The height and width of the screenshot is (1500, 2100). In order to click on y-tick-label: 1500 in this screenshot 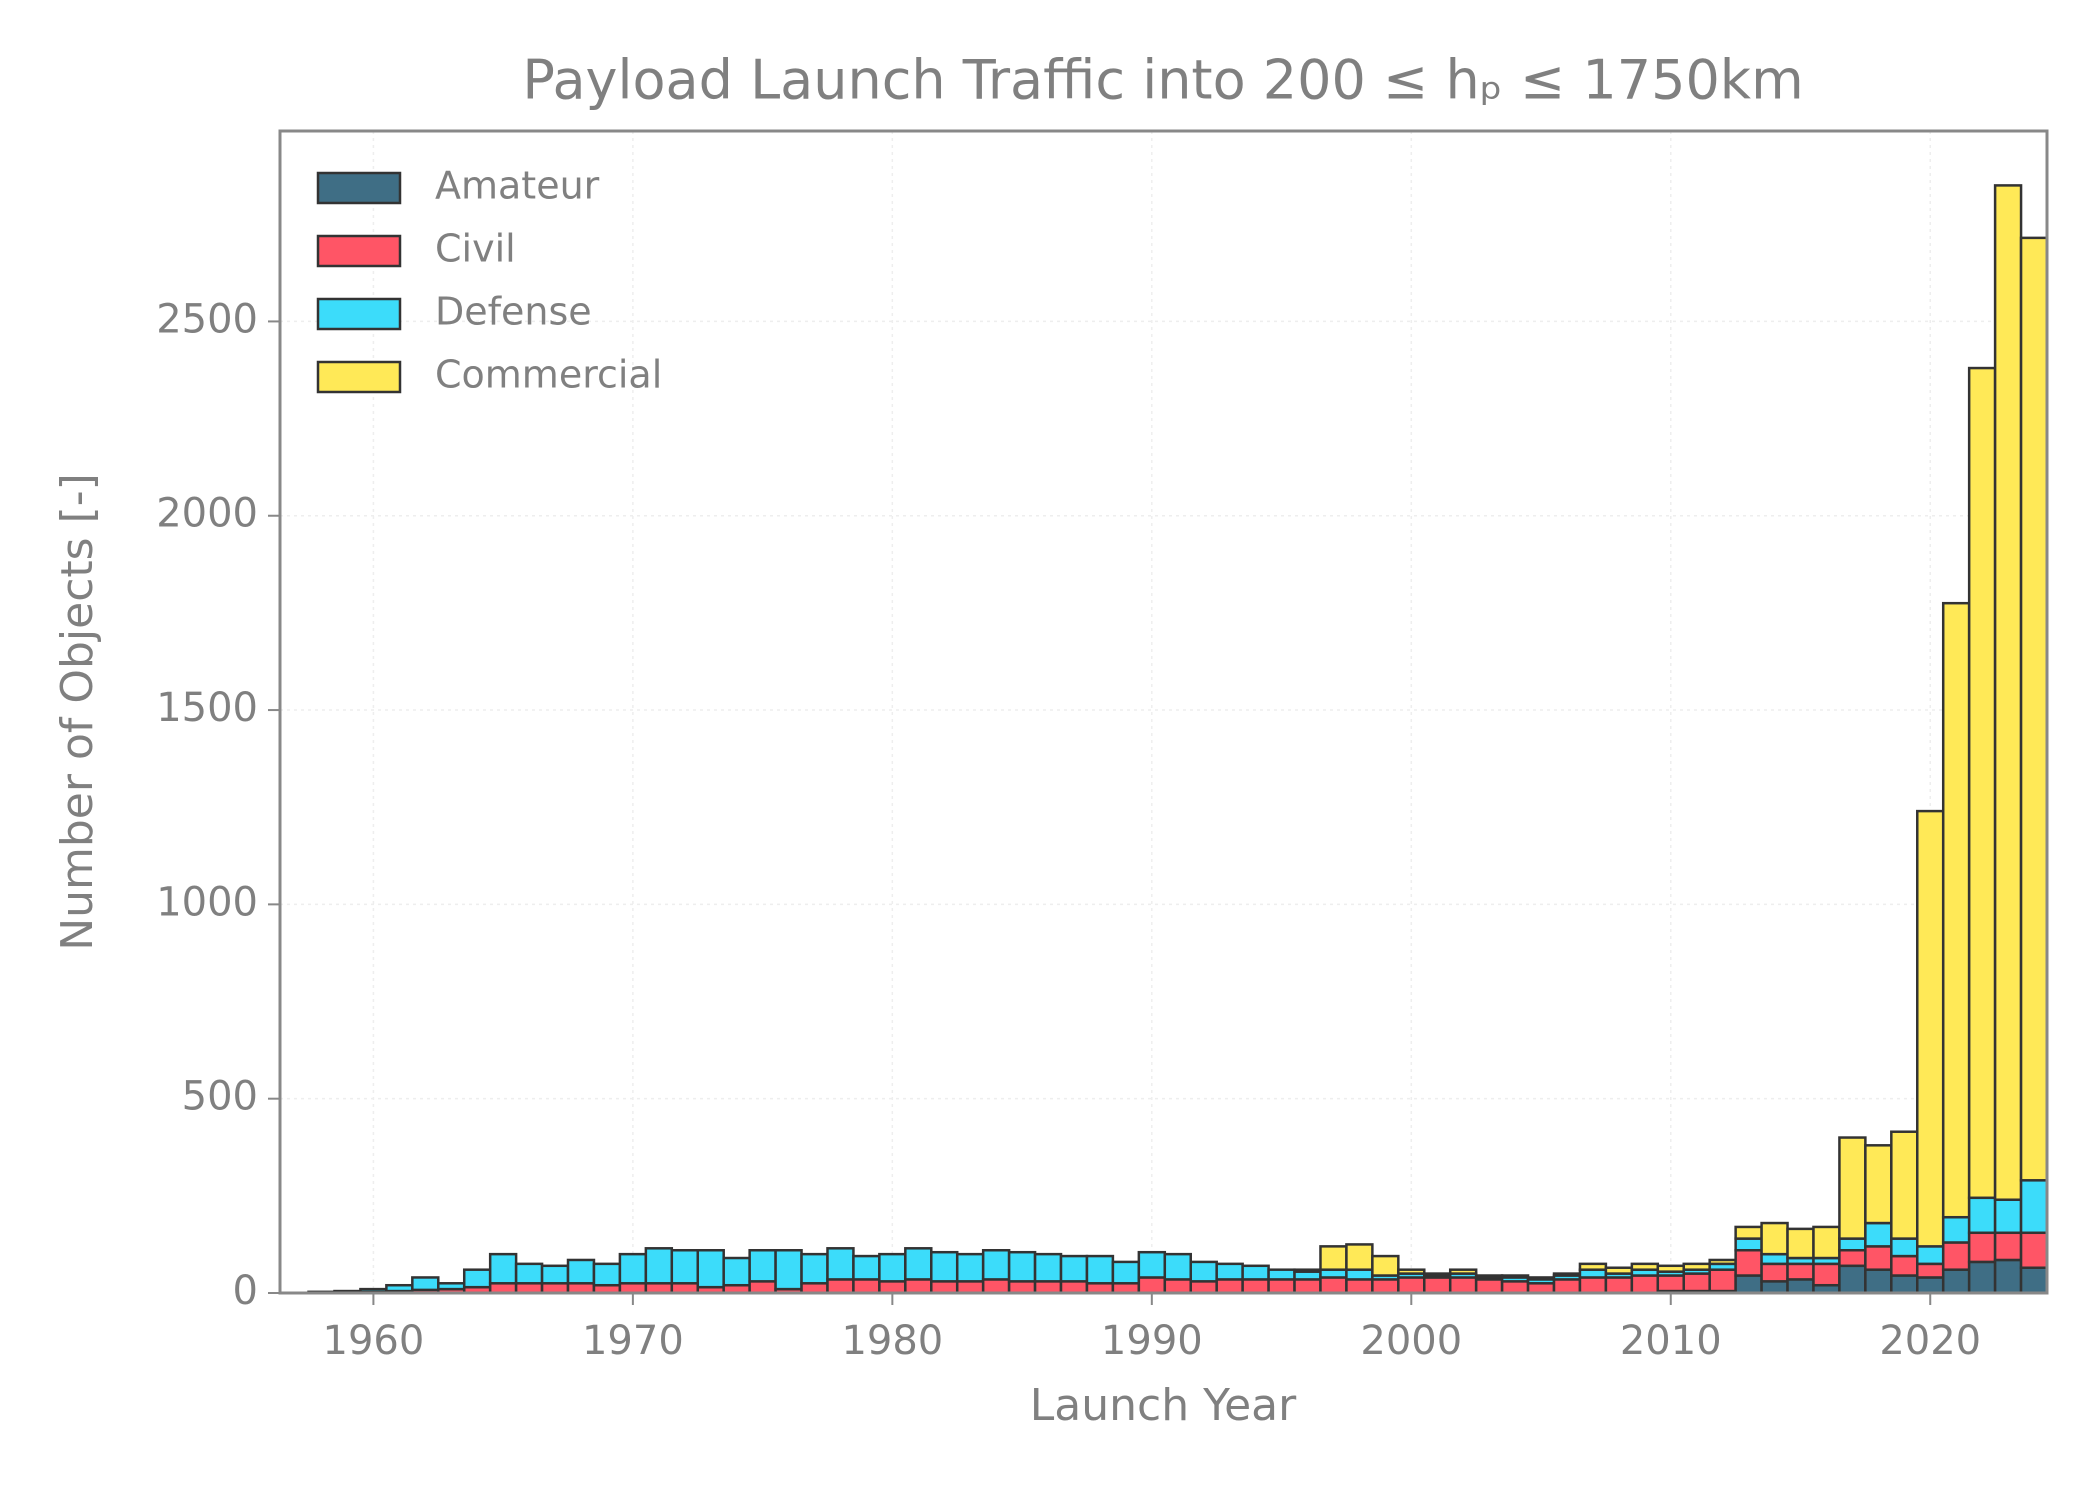, I will do `click(207, 708)`.